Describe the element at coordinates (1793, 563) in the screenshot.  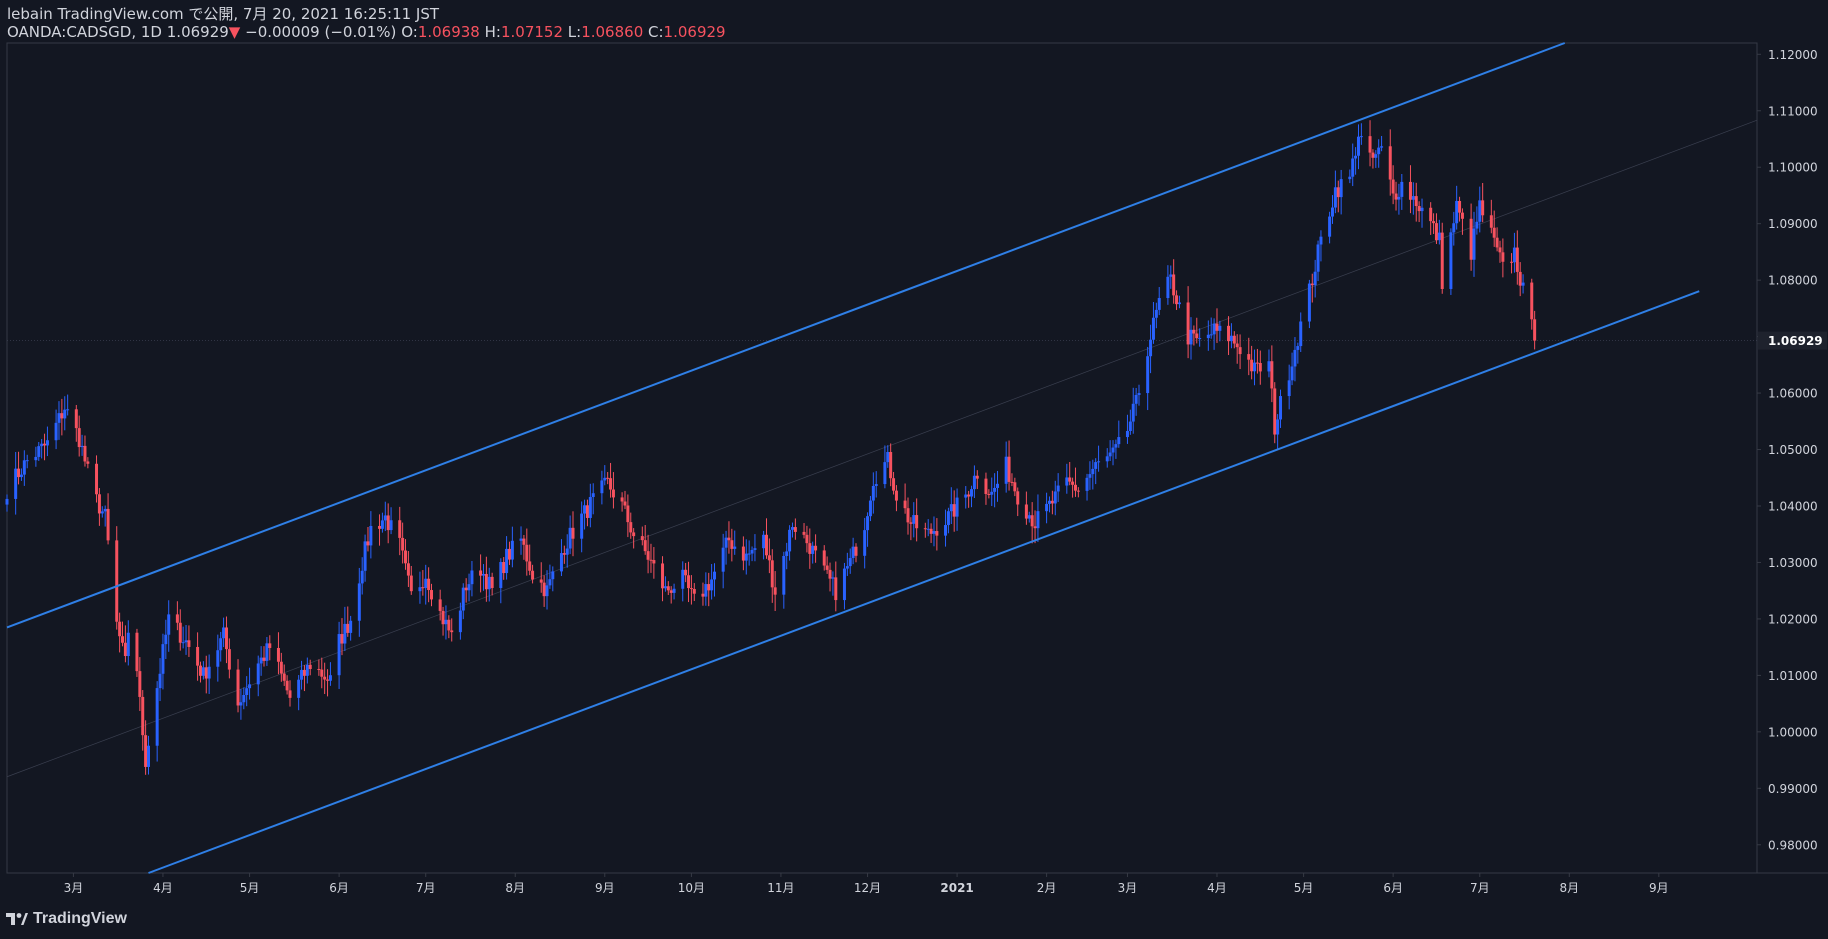
I see `price-tick-label: 1.03000` at that location.